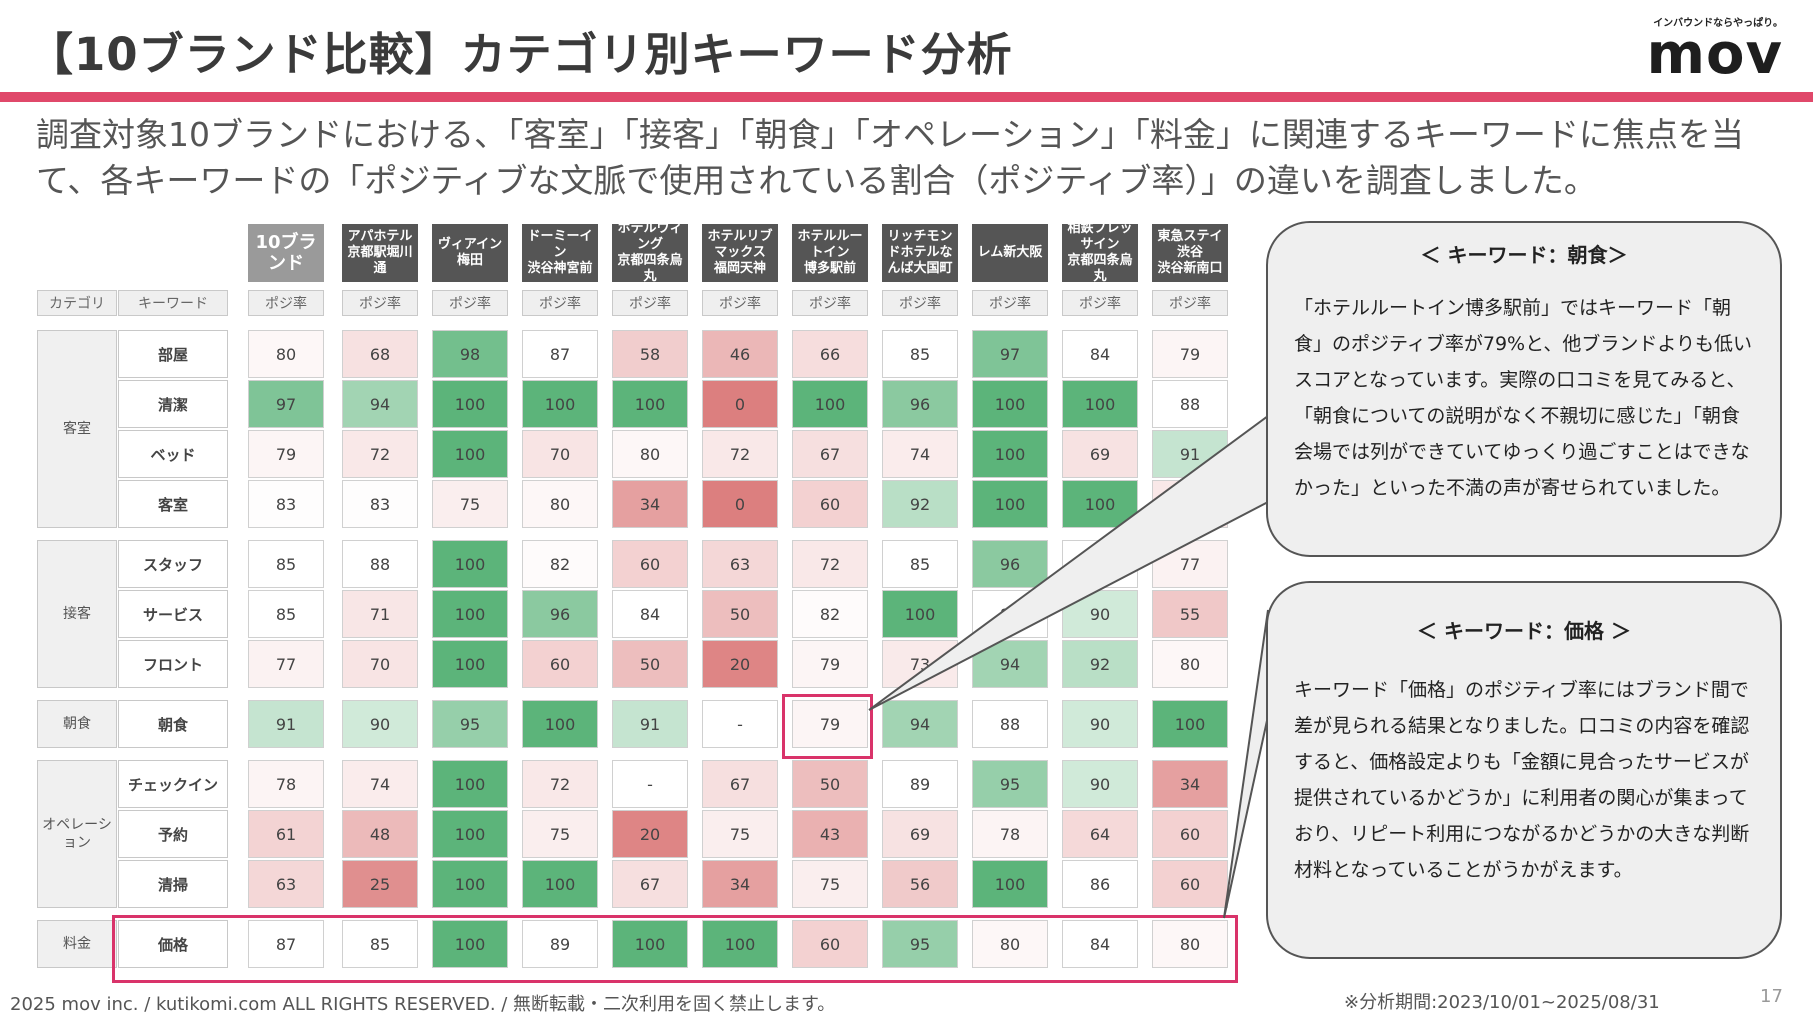 This screenshot has width=1813, height=1020. Describe the element at coordinates (77, 834) in the screenshot. I see `category-cell: オペレーション` at that location.